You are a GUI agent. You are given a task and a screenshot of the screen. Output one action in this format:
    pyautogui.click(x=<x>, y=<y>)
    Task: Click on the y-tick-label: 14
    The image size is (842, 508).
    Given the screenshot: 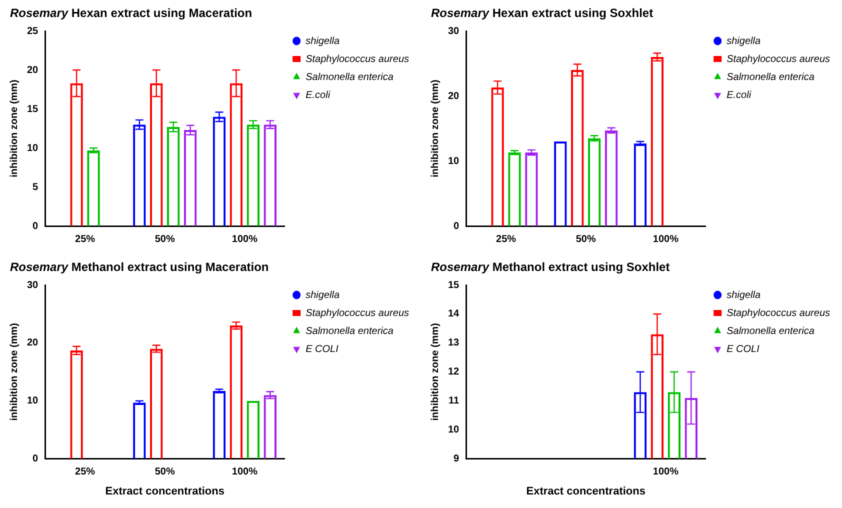 What is the action you would take?
    pyautogui.click(x=454, y=314)
    